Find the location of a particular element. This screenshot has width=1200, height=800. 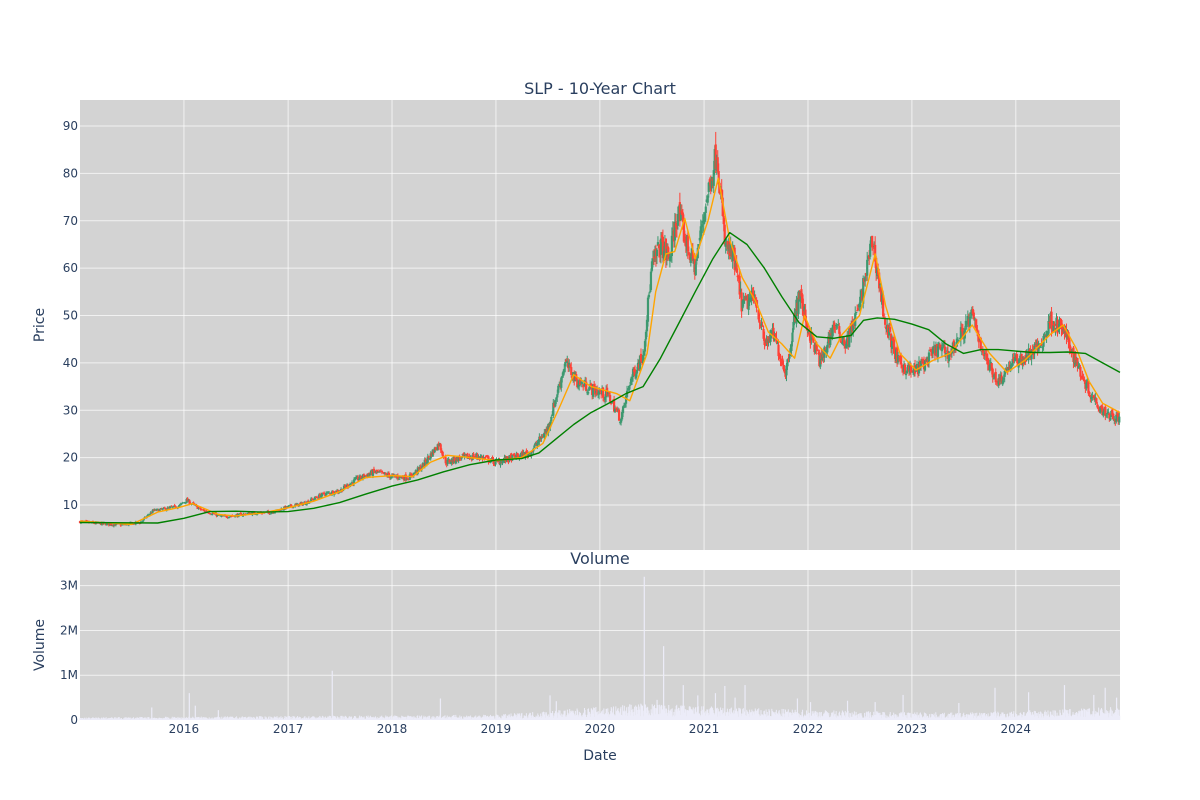

date-x-tick-label: 2021 is located at coordinates (704, 729).